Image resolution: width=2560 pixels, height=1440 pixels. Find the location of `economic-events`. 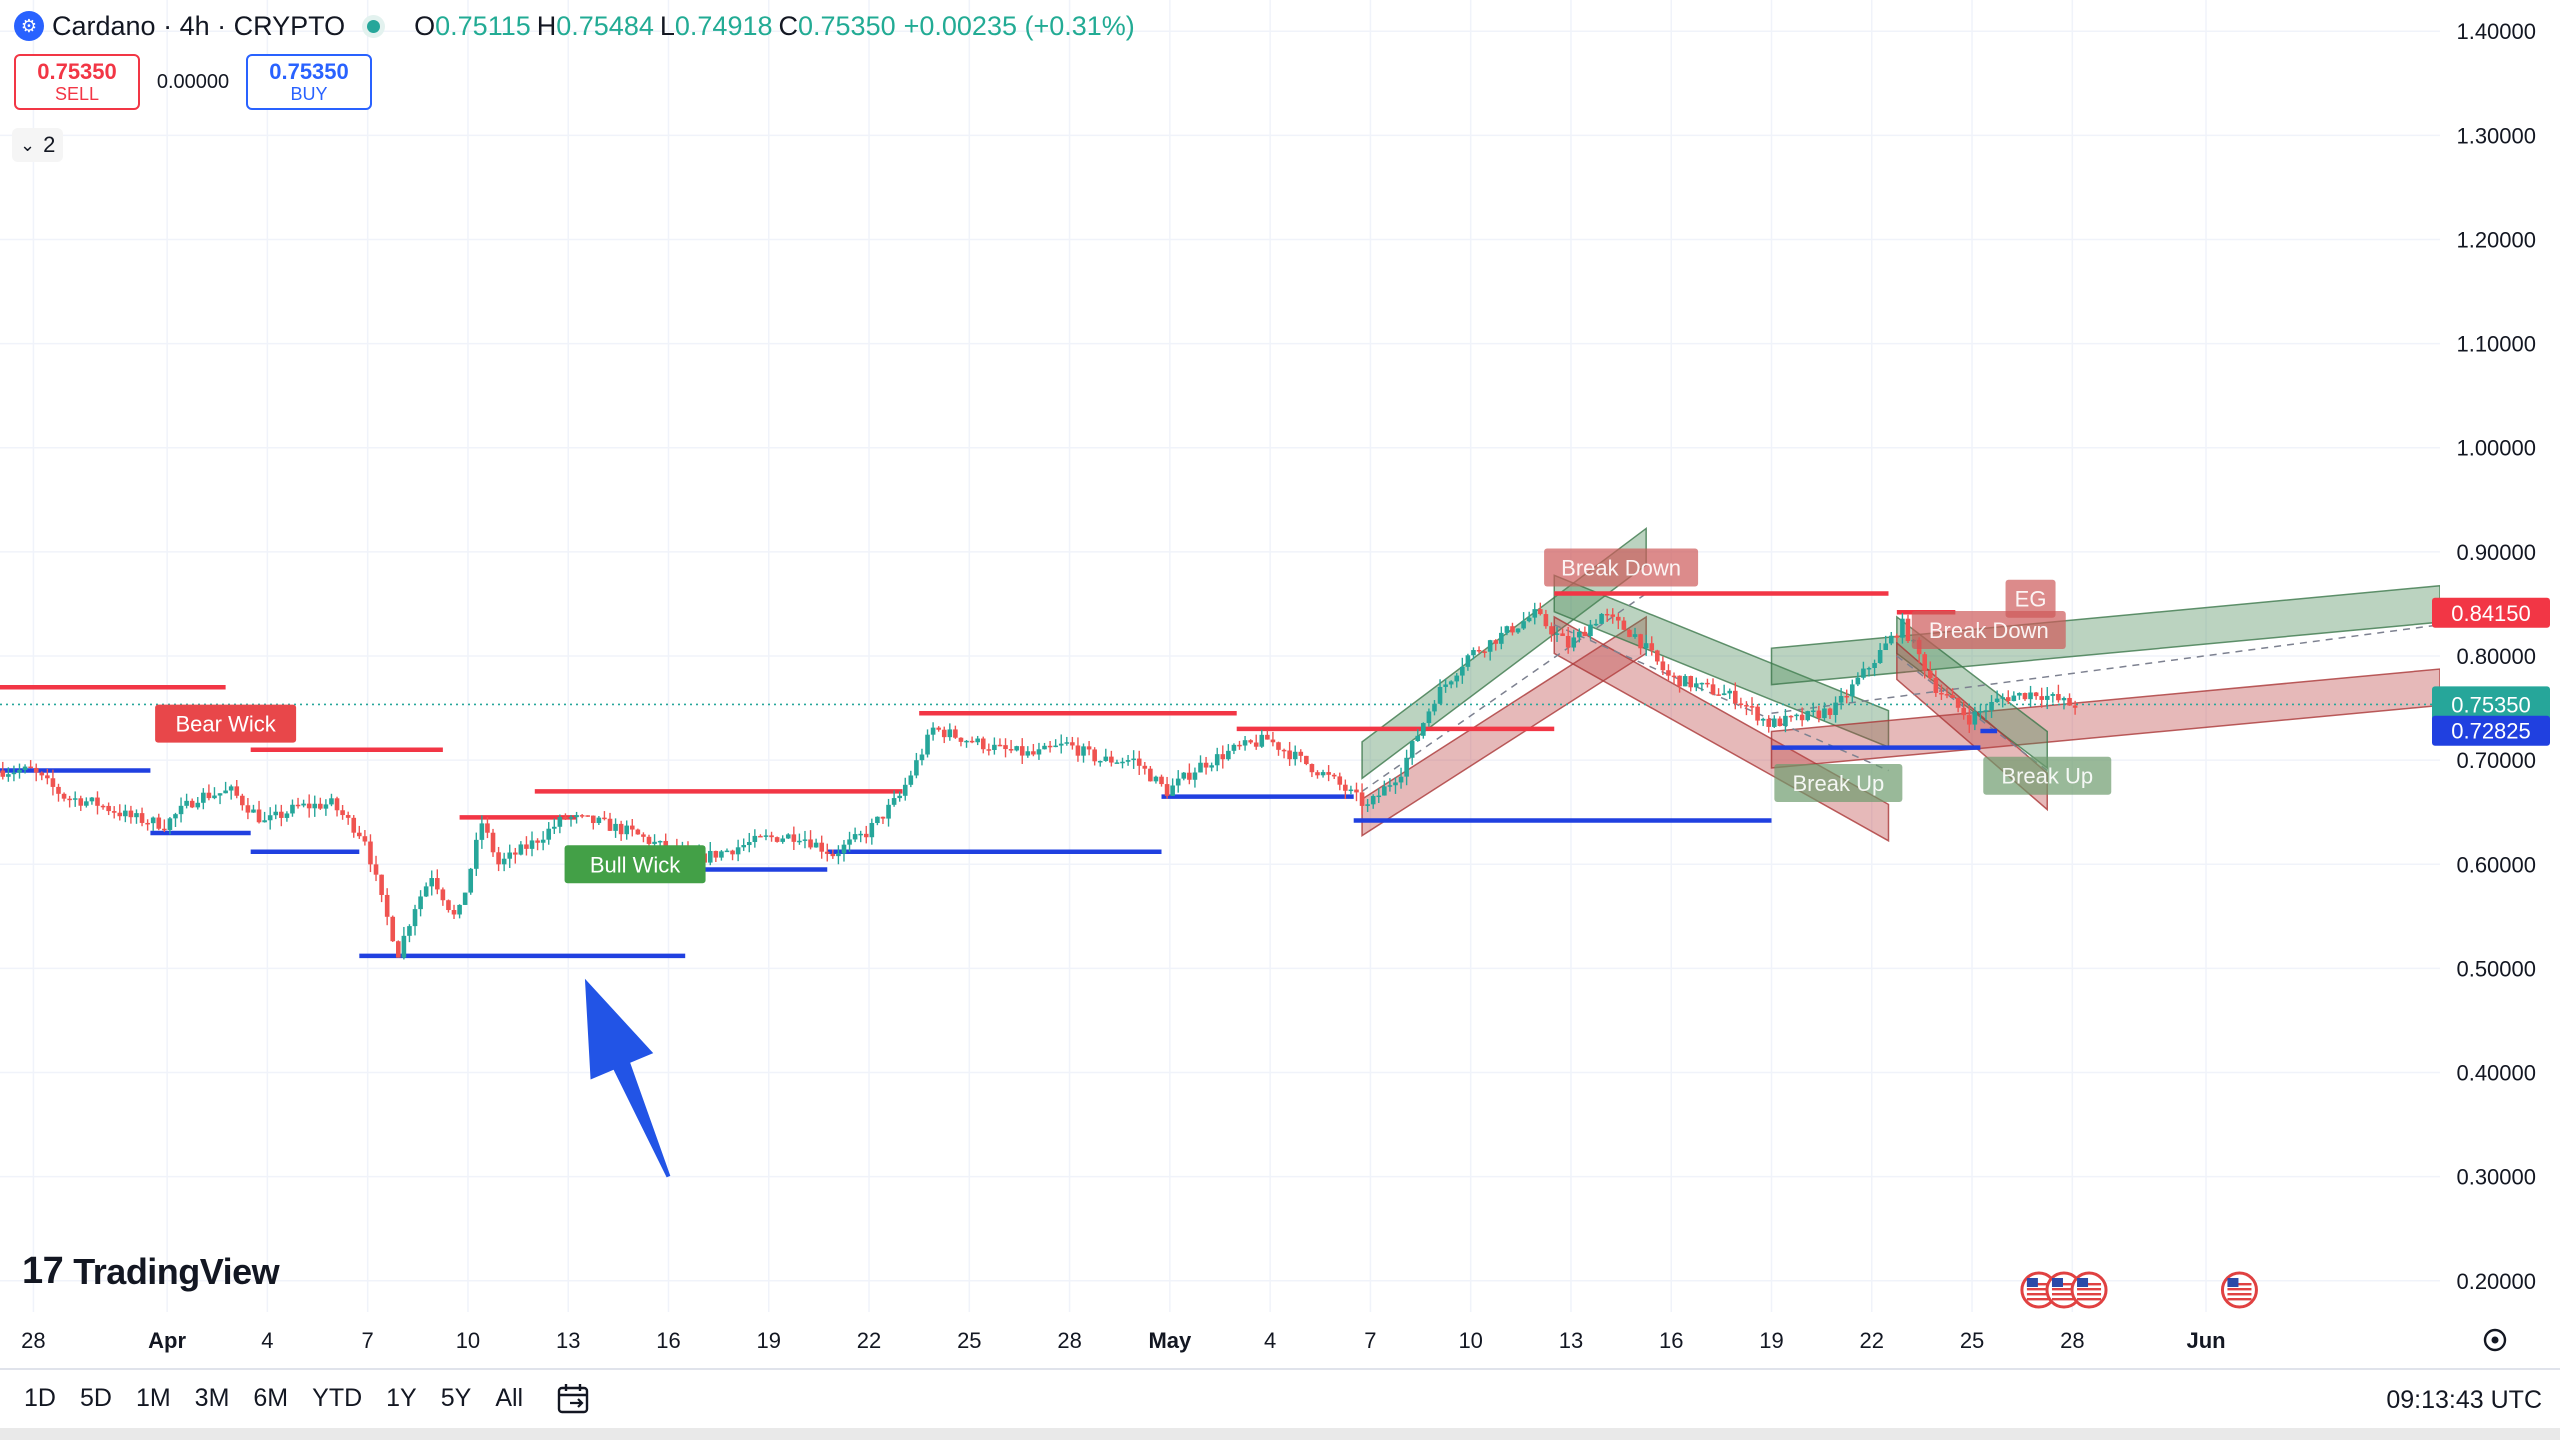

economic-events is located at coordinates (2139, 1290).